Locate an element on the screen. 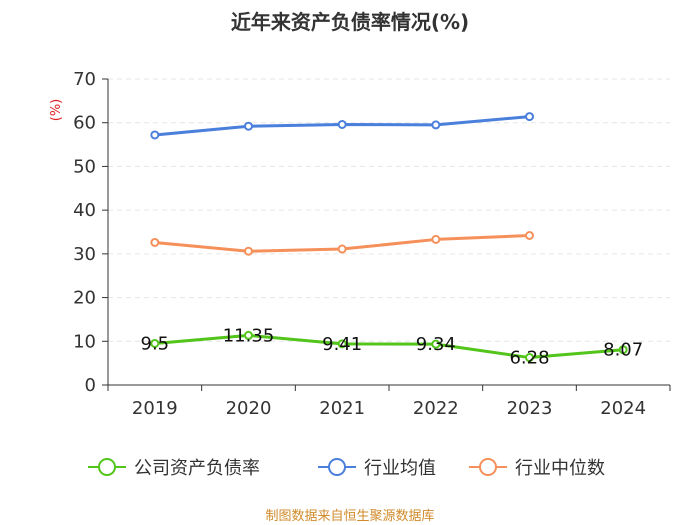 This screenshot has height=525, width=700. data-labels: 9.5 11.35 9.41 9.34 6.28 8.07 is located at coordinates (392, 346).